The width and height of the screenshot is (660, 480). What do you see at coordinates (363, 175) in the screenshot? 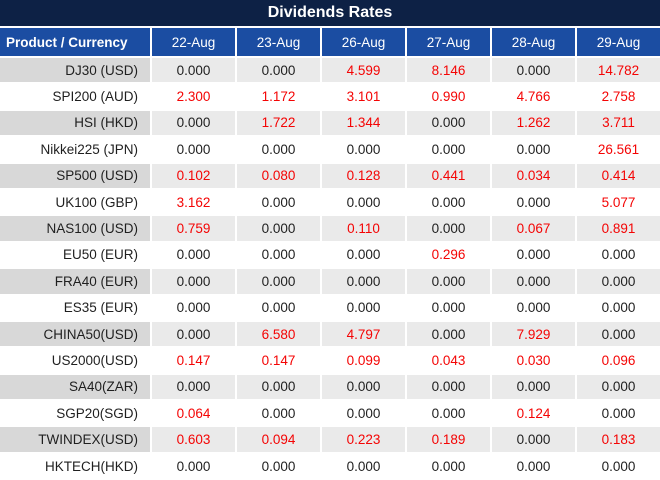
I see `value-cell: 0.128` at bounding box center [363, 175].